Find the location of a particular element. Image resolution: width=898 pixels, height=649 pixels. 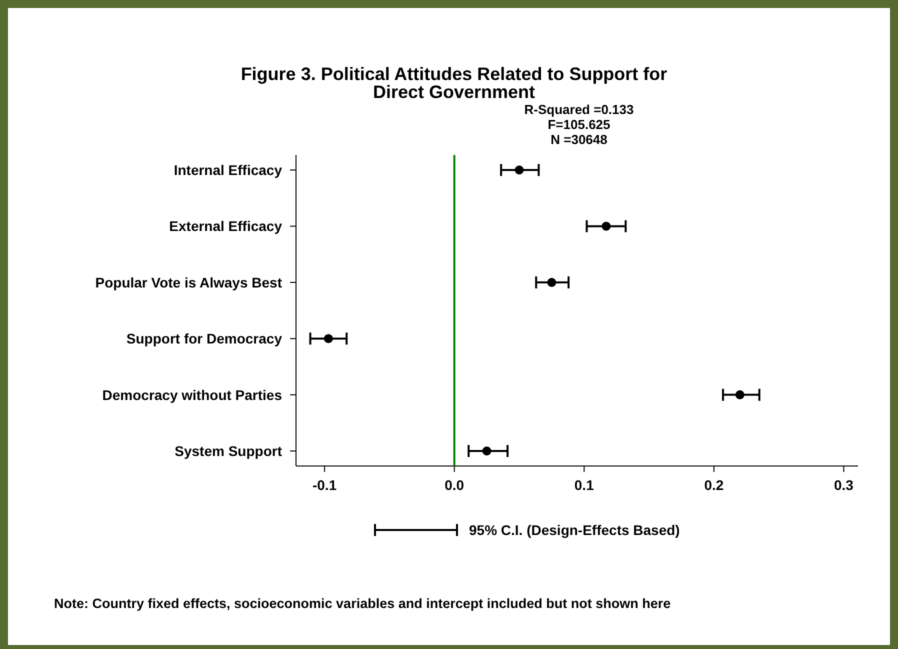

y-tick-label: Democracy without Parties is located at coordinates (192, 394).